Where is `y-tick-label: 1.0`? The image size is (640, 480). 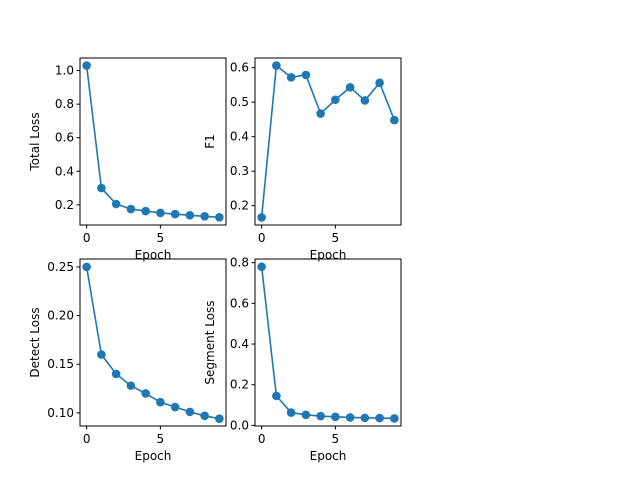 y-tick-label: 1.0 is located at coordinates (64, 71).